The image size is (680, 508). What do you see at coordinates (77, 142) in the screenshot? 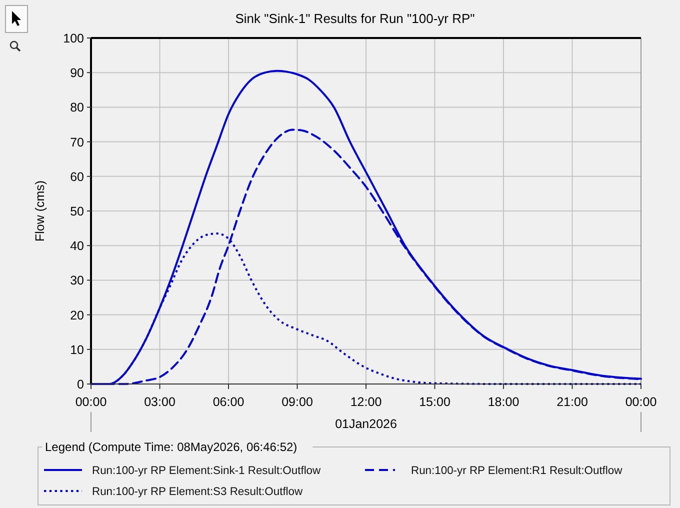
I see `y-tick-label: 70` at bounding box center [77, 142].